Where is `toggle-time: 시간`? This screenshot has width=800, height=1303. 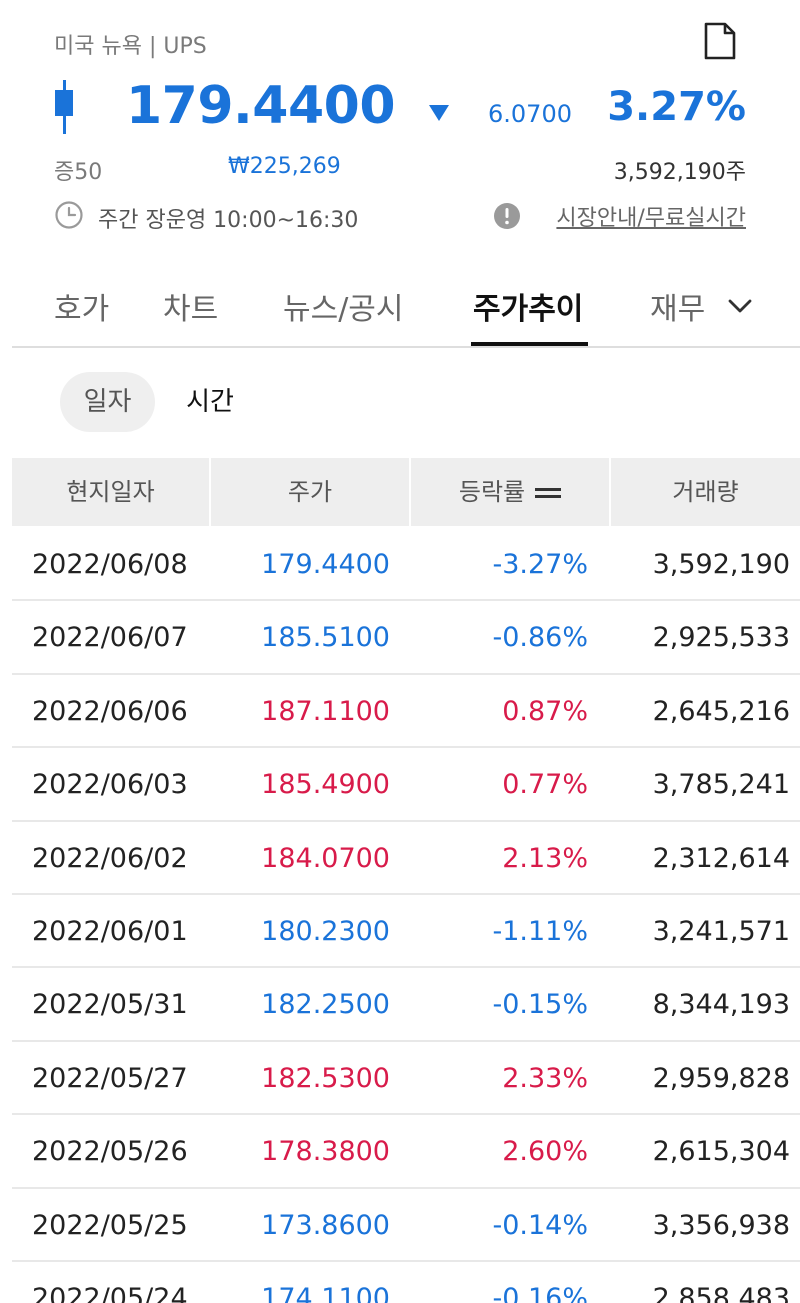 toggle-time: 시간 is located at coordinates (210, 402).